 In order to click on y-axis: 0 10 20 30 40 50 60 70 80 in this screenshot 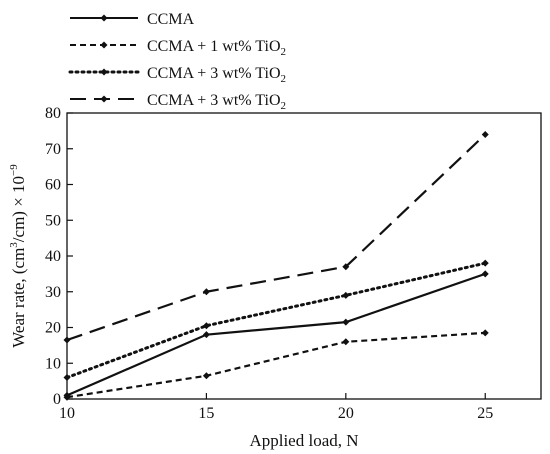, I will do `click(59, 256)`.